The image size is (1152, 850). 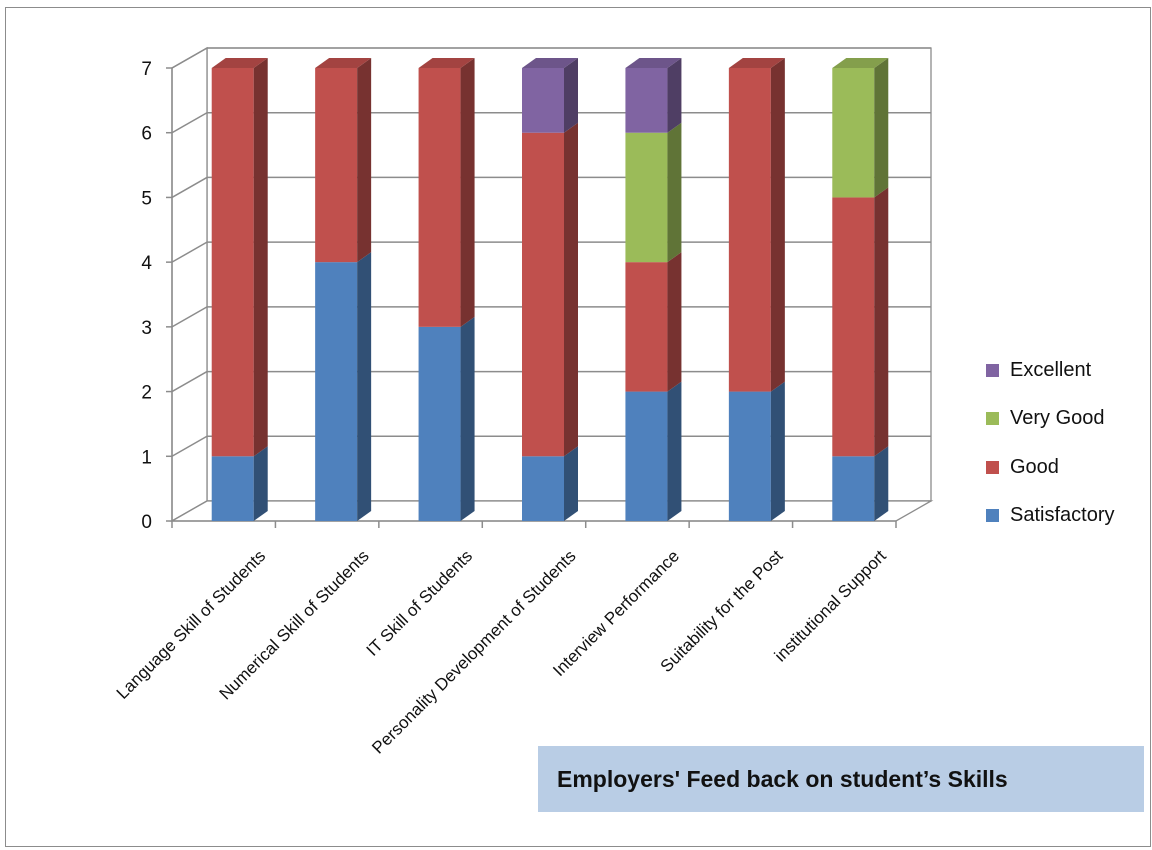 I want to click on y-tick-label: 6, so click(x=146, y=134).